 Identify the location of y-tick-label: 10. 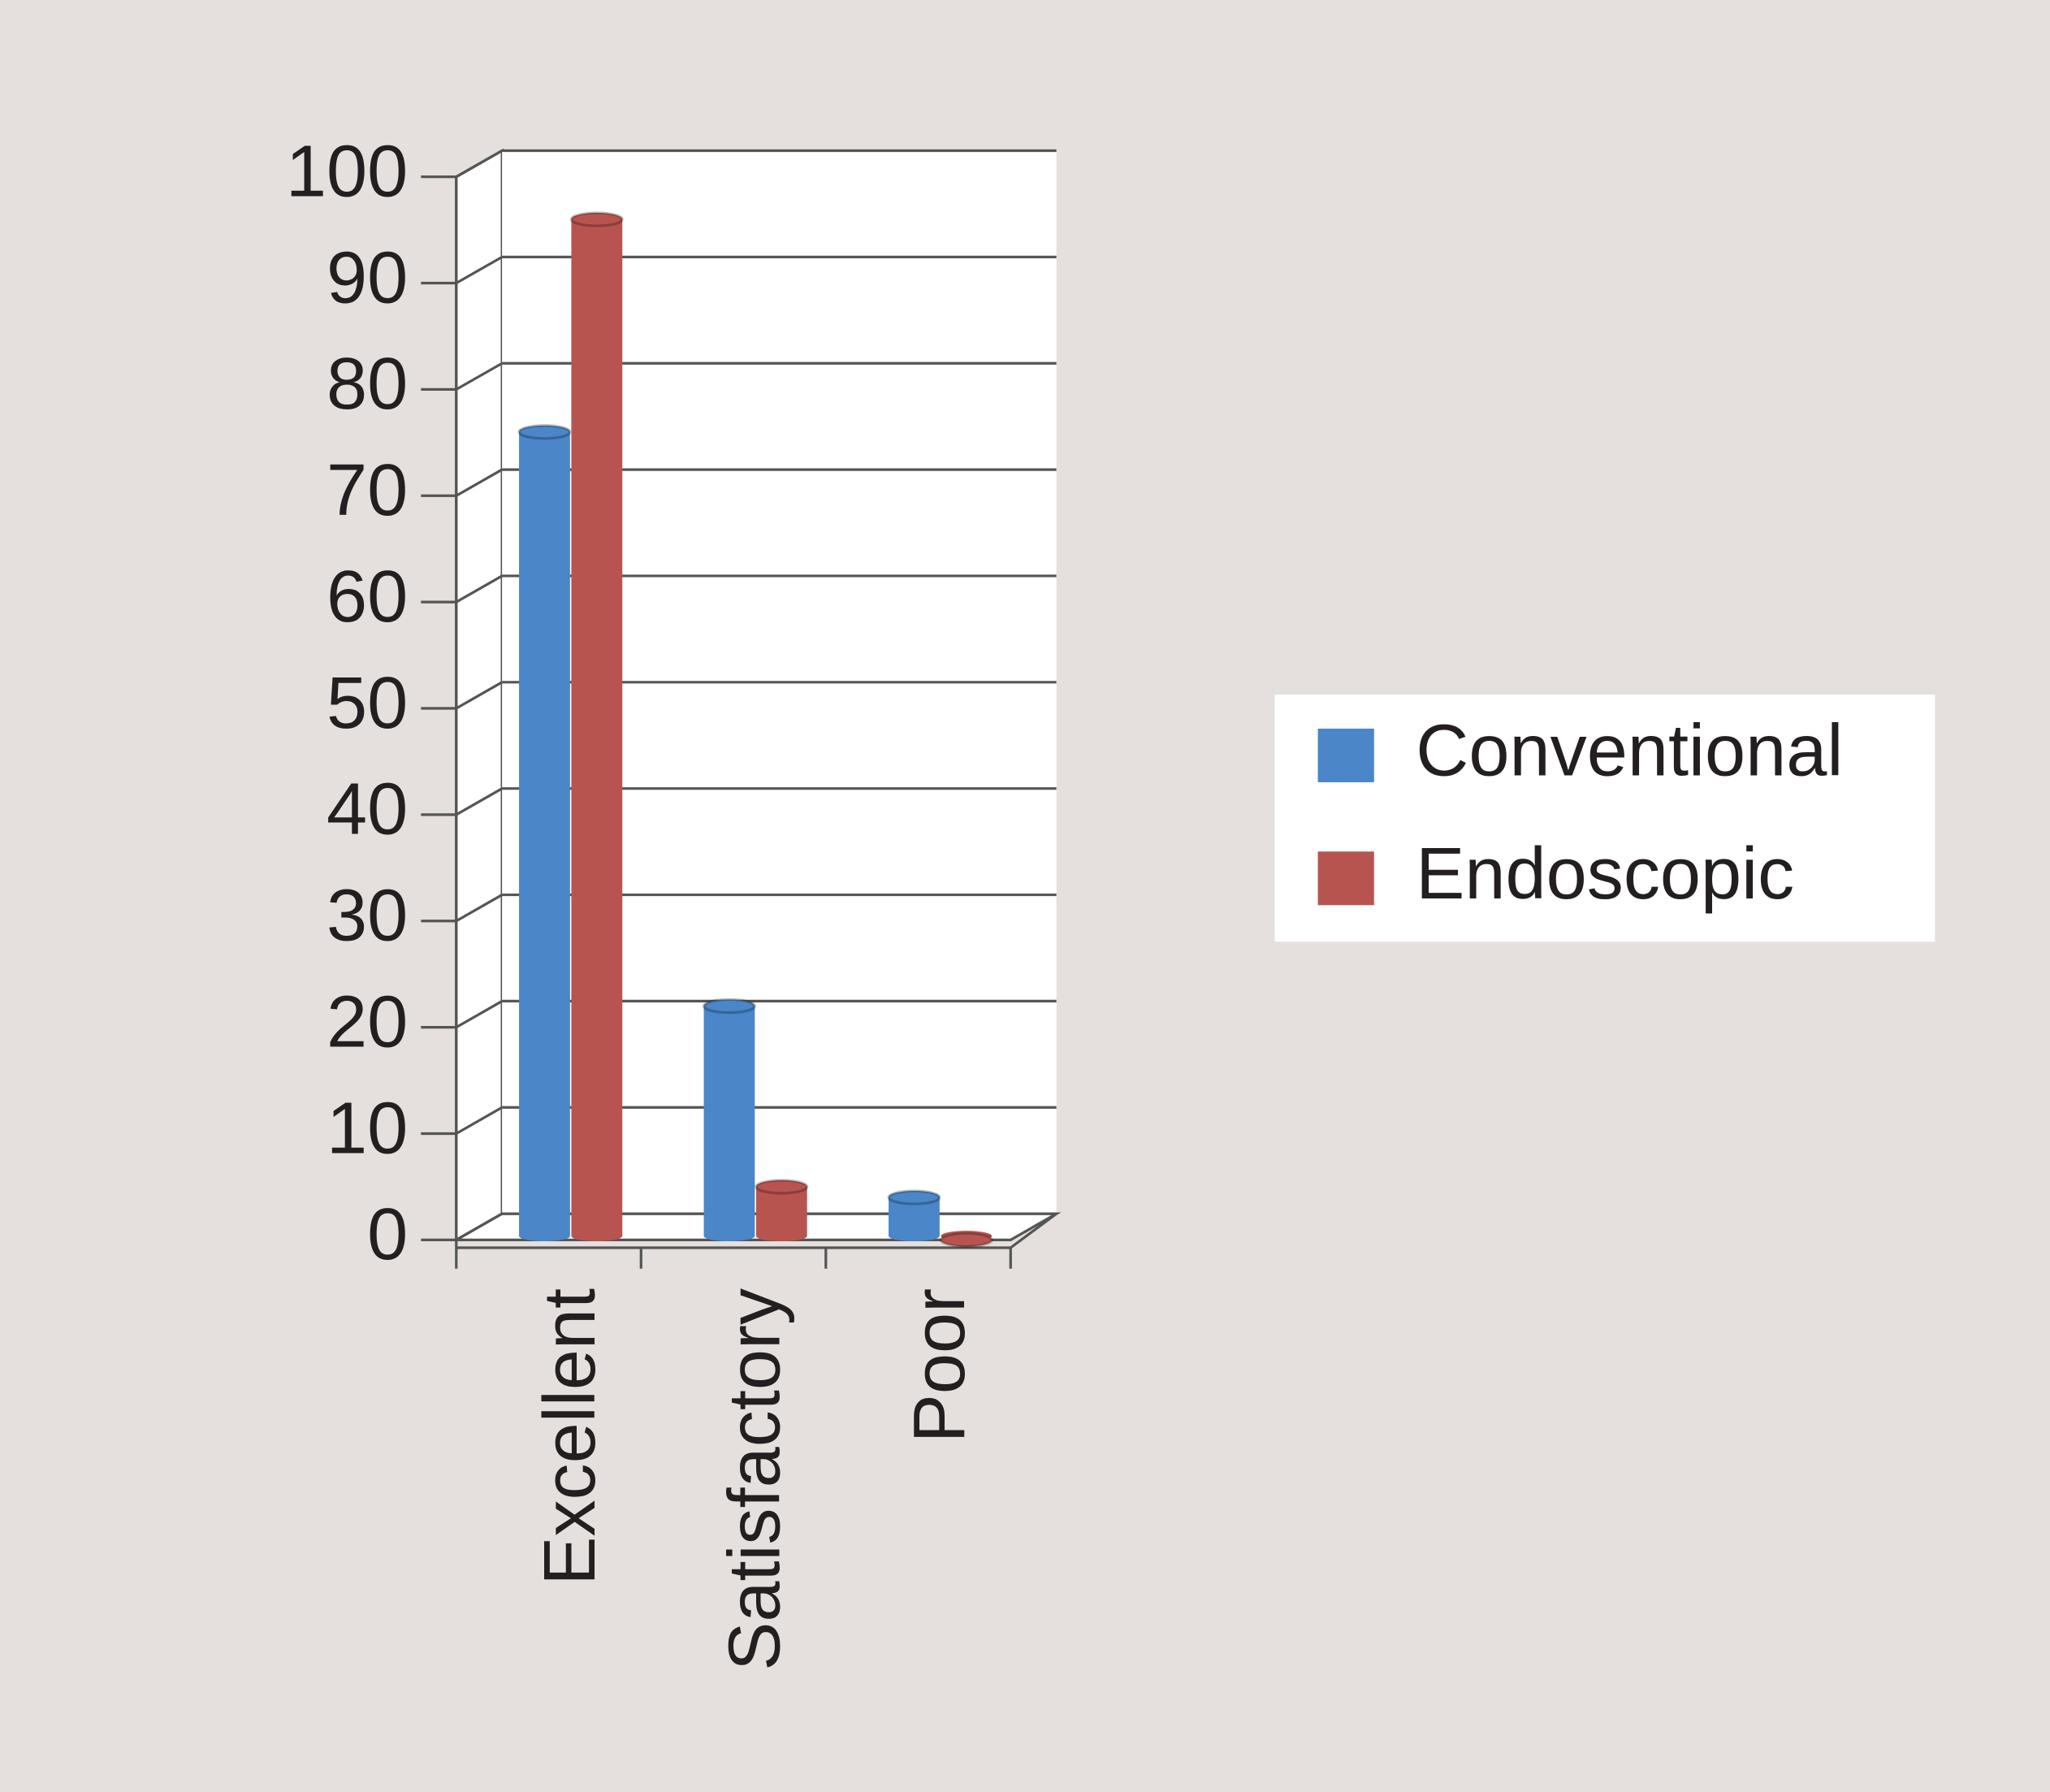
(367, 1128).